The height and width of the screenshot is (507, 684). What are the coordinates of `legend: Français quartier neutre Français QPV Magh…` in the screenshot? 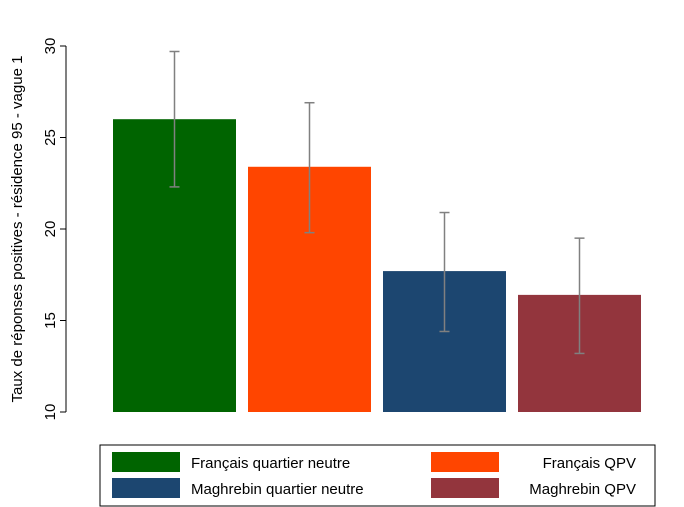 It's located at (377, 475).